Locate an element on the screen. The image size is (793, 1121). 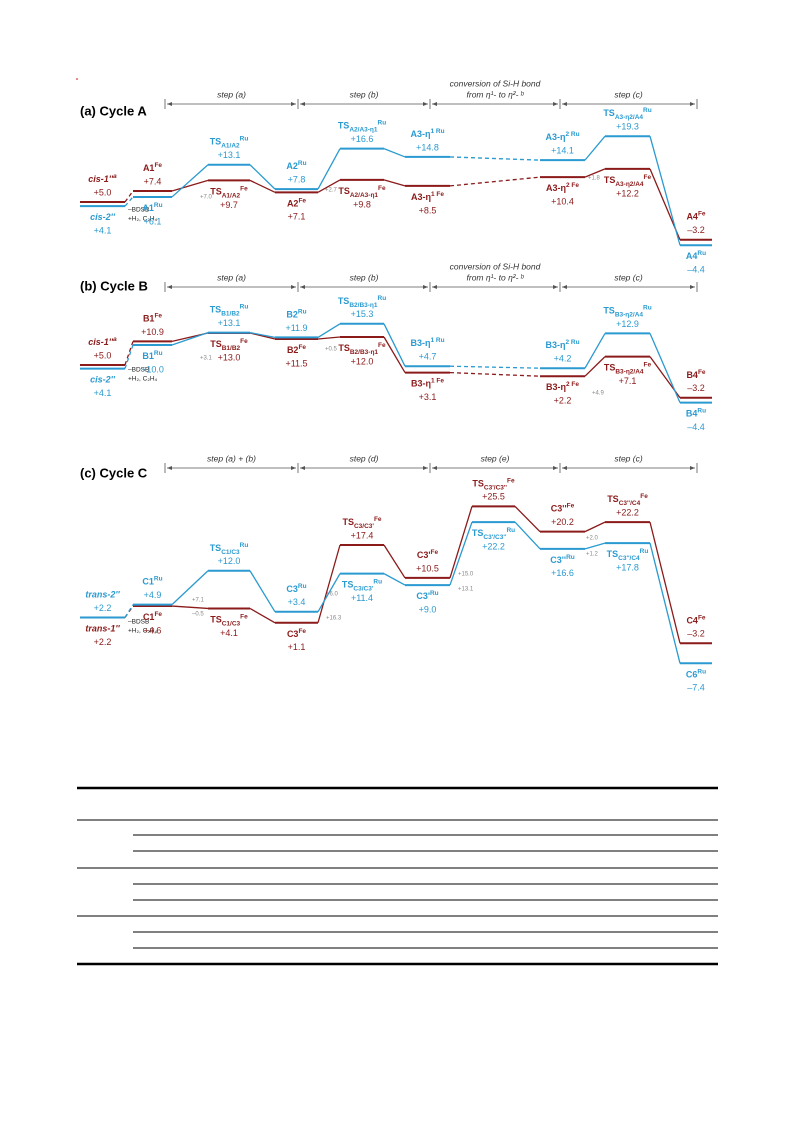
species-label: B2Ru is located at coordinates (296, 314).